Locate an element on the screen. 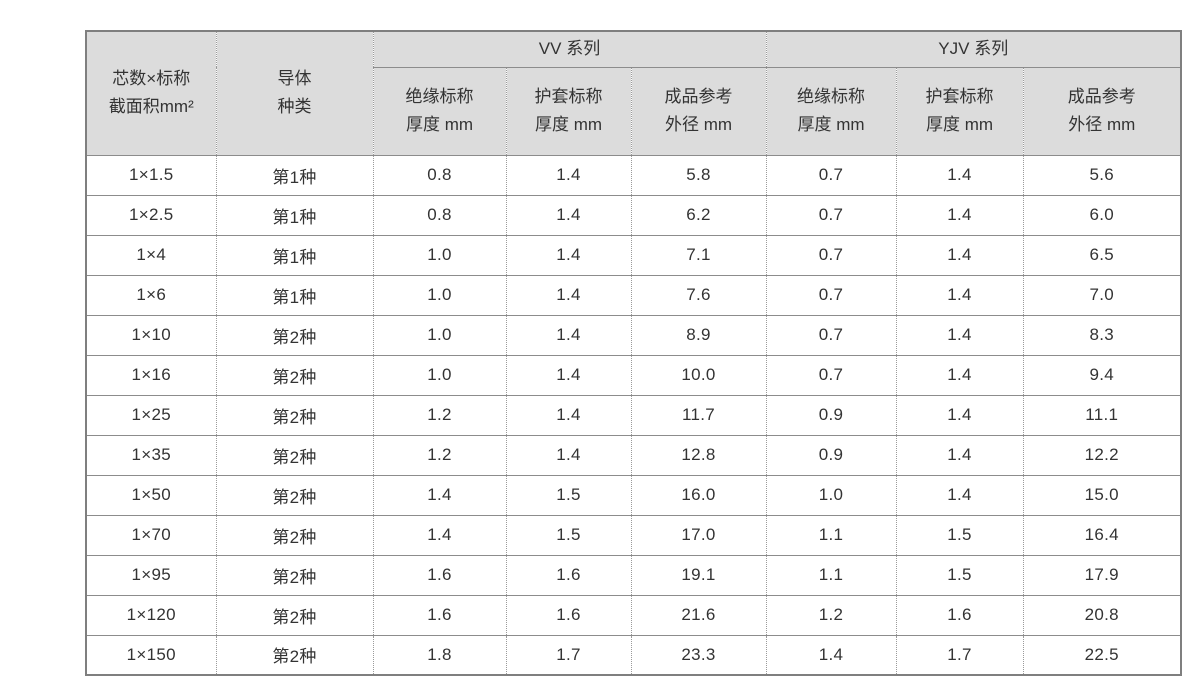 The width and height of the screenshot is (1200, 695). table-row: 1×95 第2种 1.6 1.6 19.1 1.1 1.5 17.9 is located at coordinates (633, 575).